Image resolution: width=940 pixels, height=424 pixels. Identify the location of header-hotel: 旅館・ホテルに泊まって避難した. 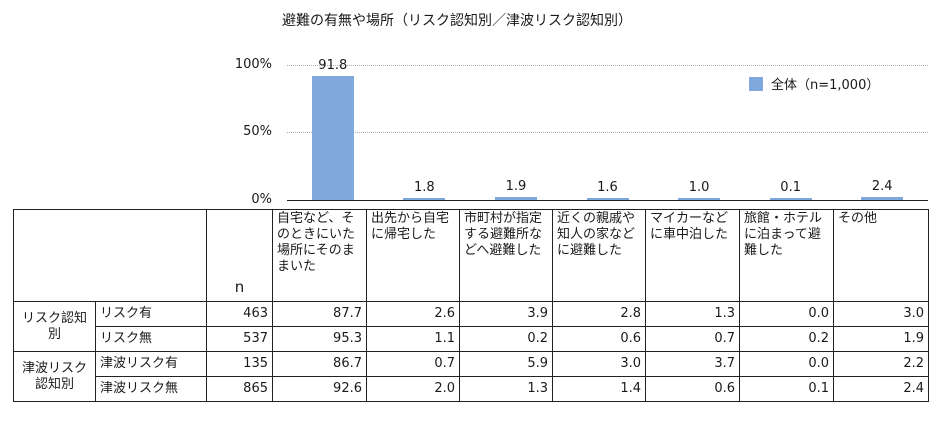
(786, 255).